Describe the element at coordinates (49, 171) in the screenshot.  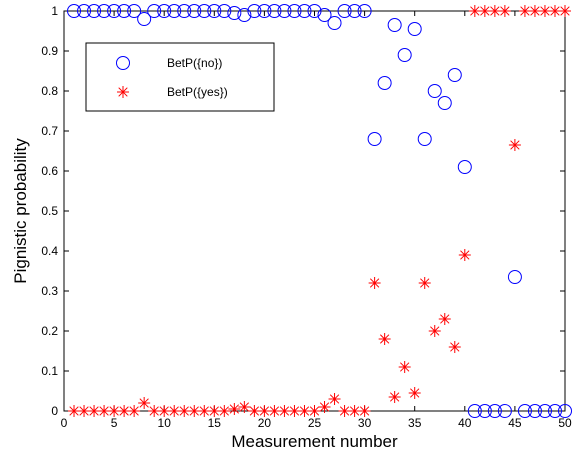
I see `y-tick-label: 0.6` at that location.